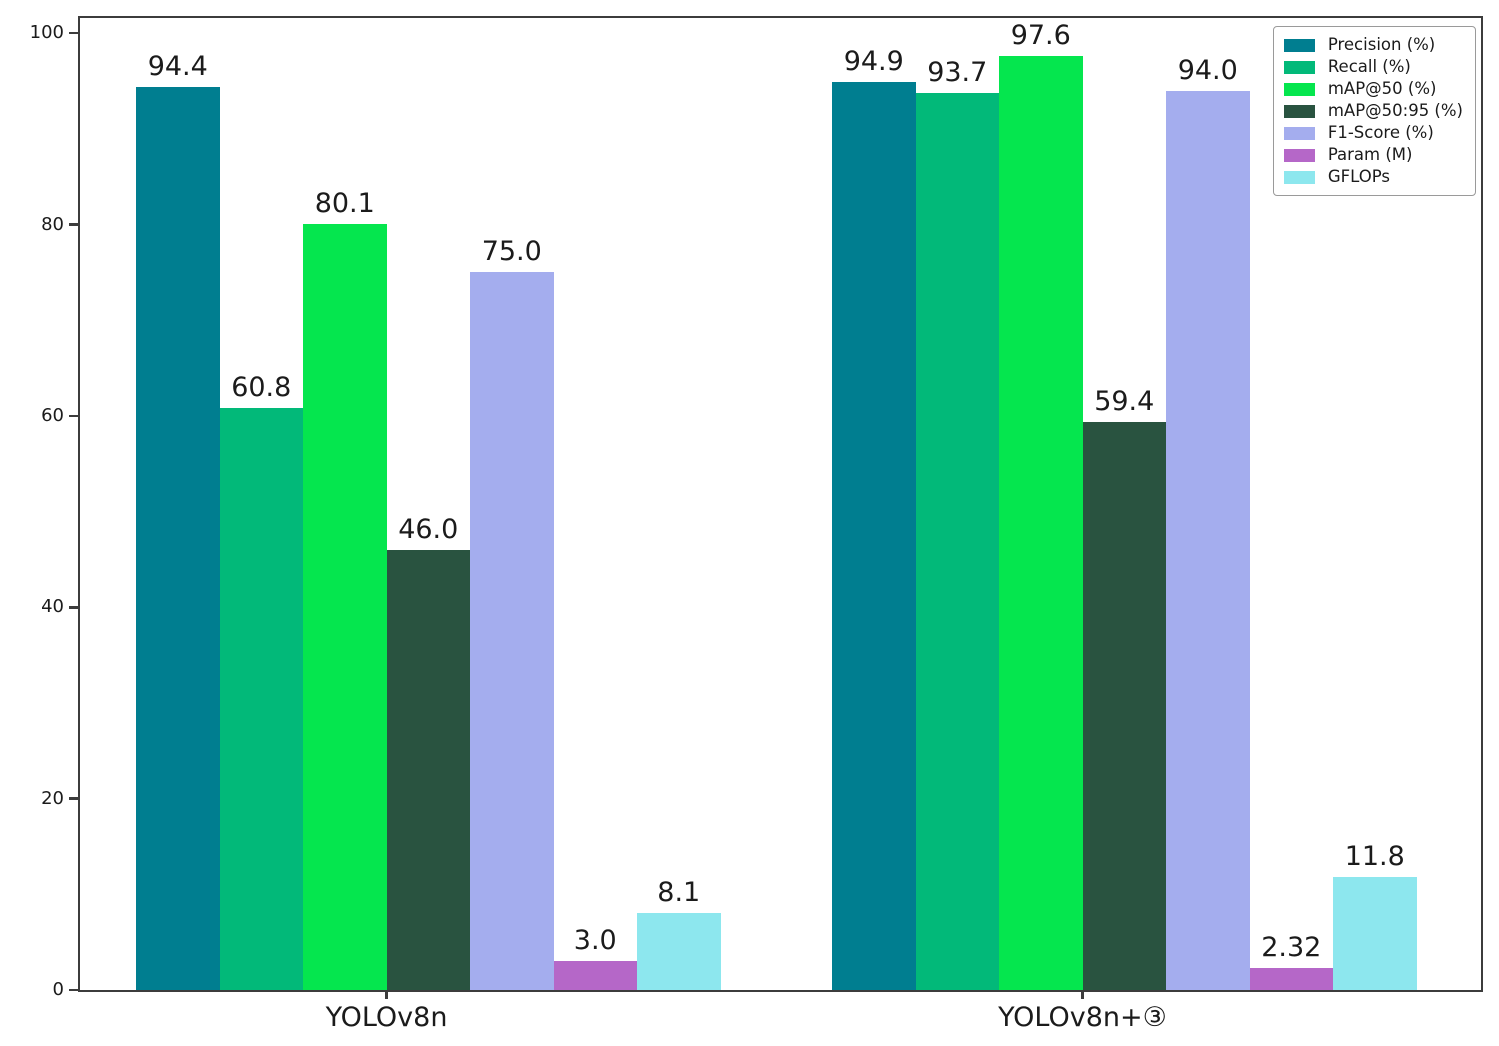  Describe the element at coordinates (1382, 88) in the screenshot. I see `legend-label: mAP@50 (%)` at that location.